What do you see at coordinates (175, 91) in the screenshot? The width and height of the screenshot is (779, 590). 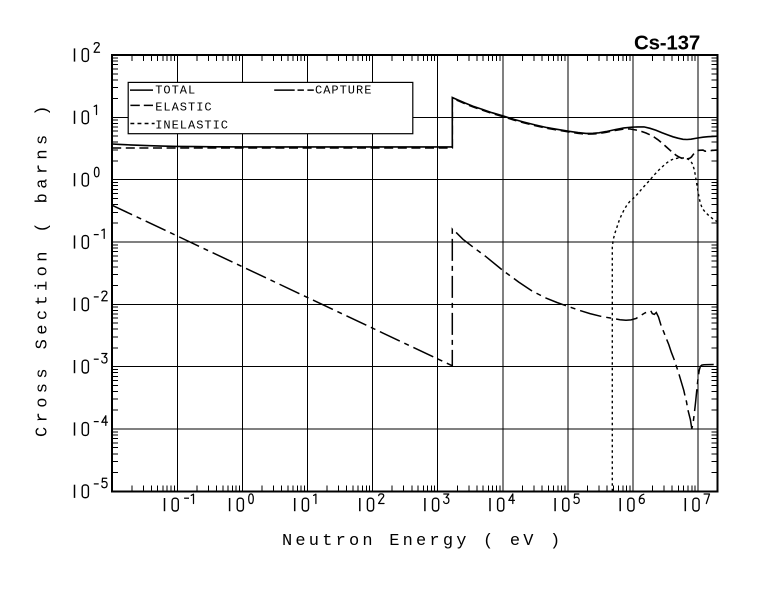 I see `svg-text: TOTAL` at bounding box center [175, 91].